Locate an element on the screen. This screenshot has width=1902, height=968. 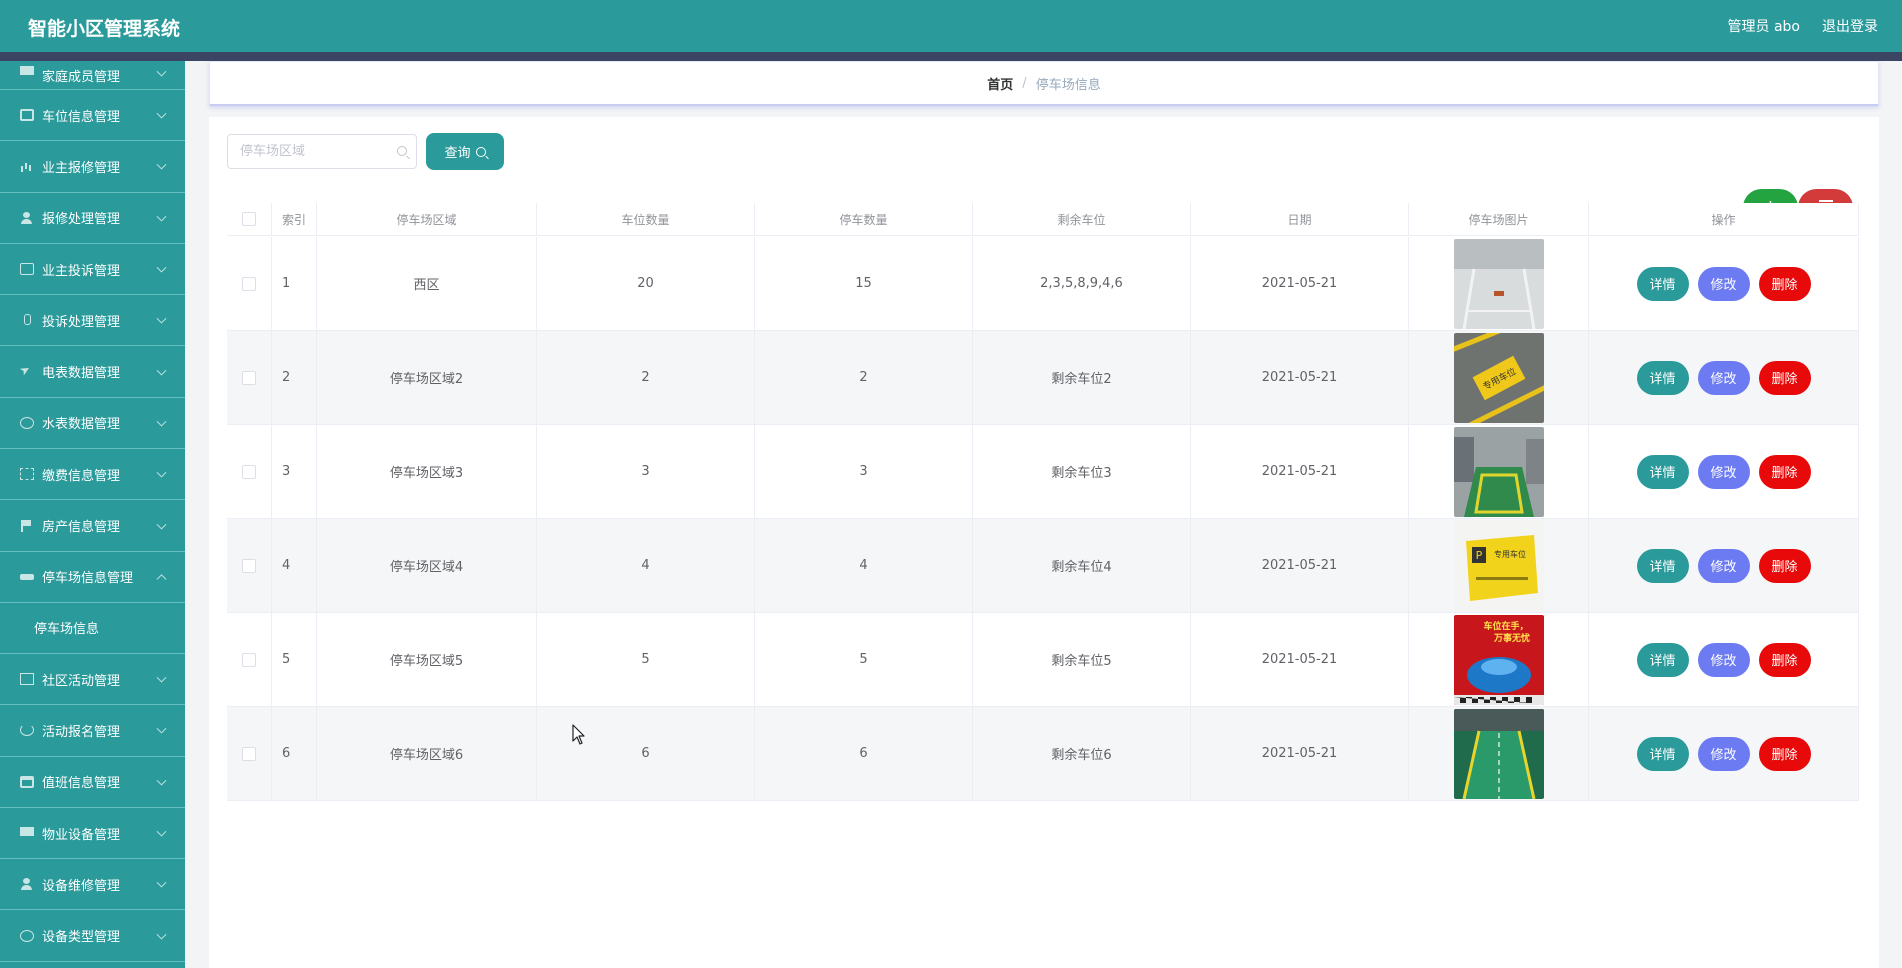
mic-icon is located at coordinates (27, 320).